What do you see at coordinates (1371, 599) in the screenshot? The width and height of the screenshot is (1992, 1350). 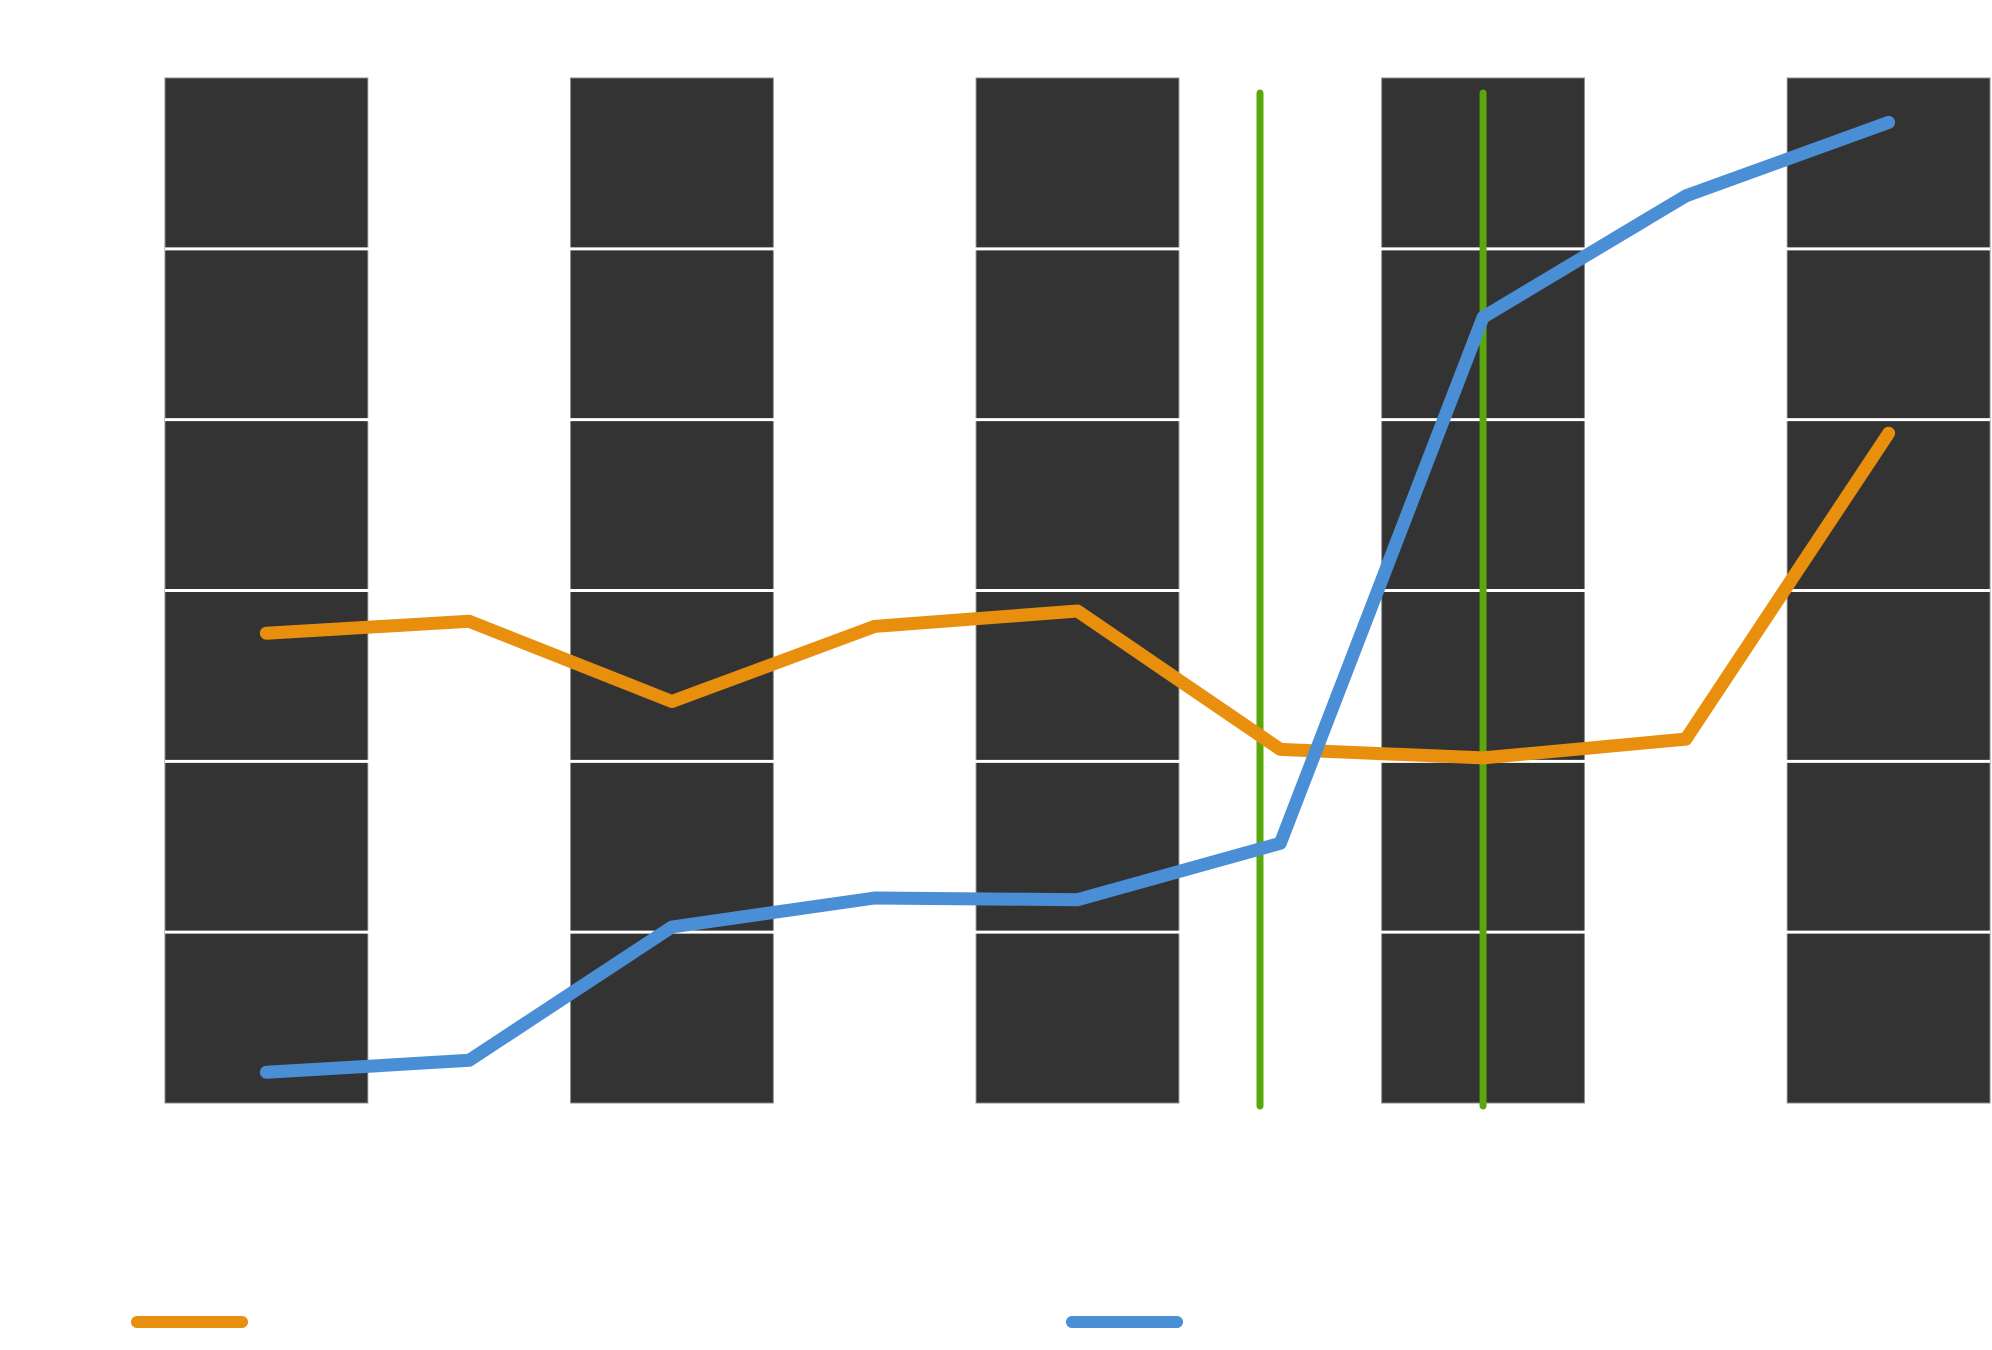 I see `vertical-marker-lines` at bounding box center [1371, 599].